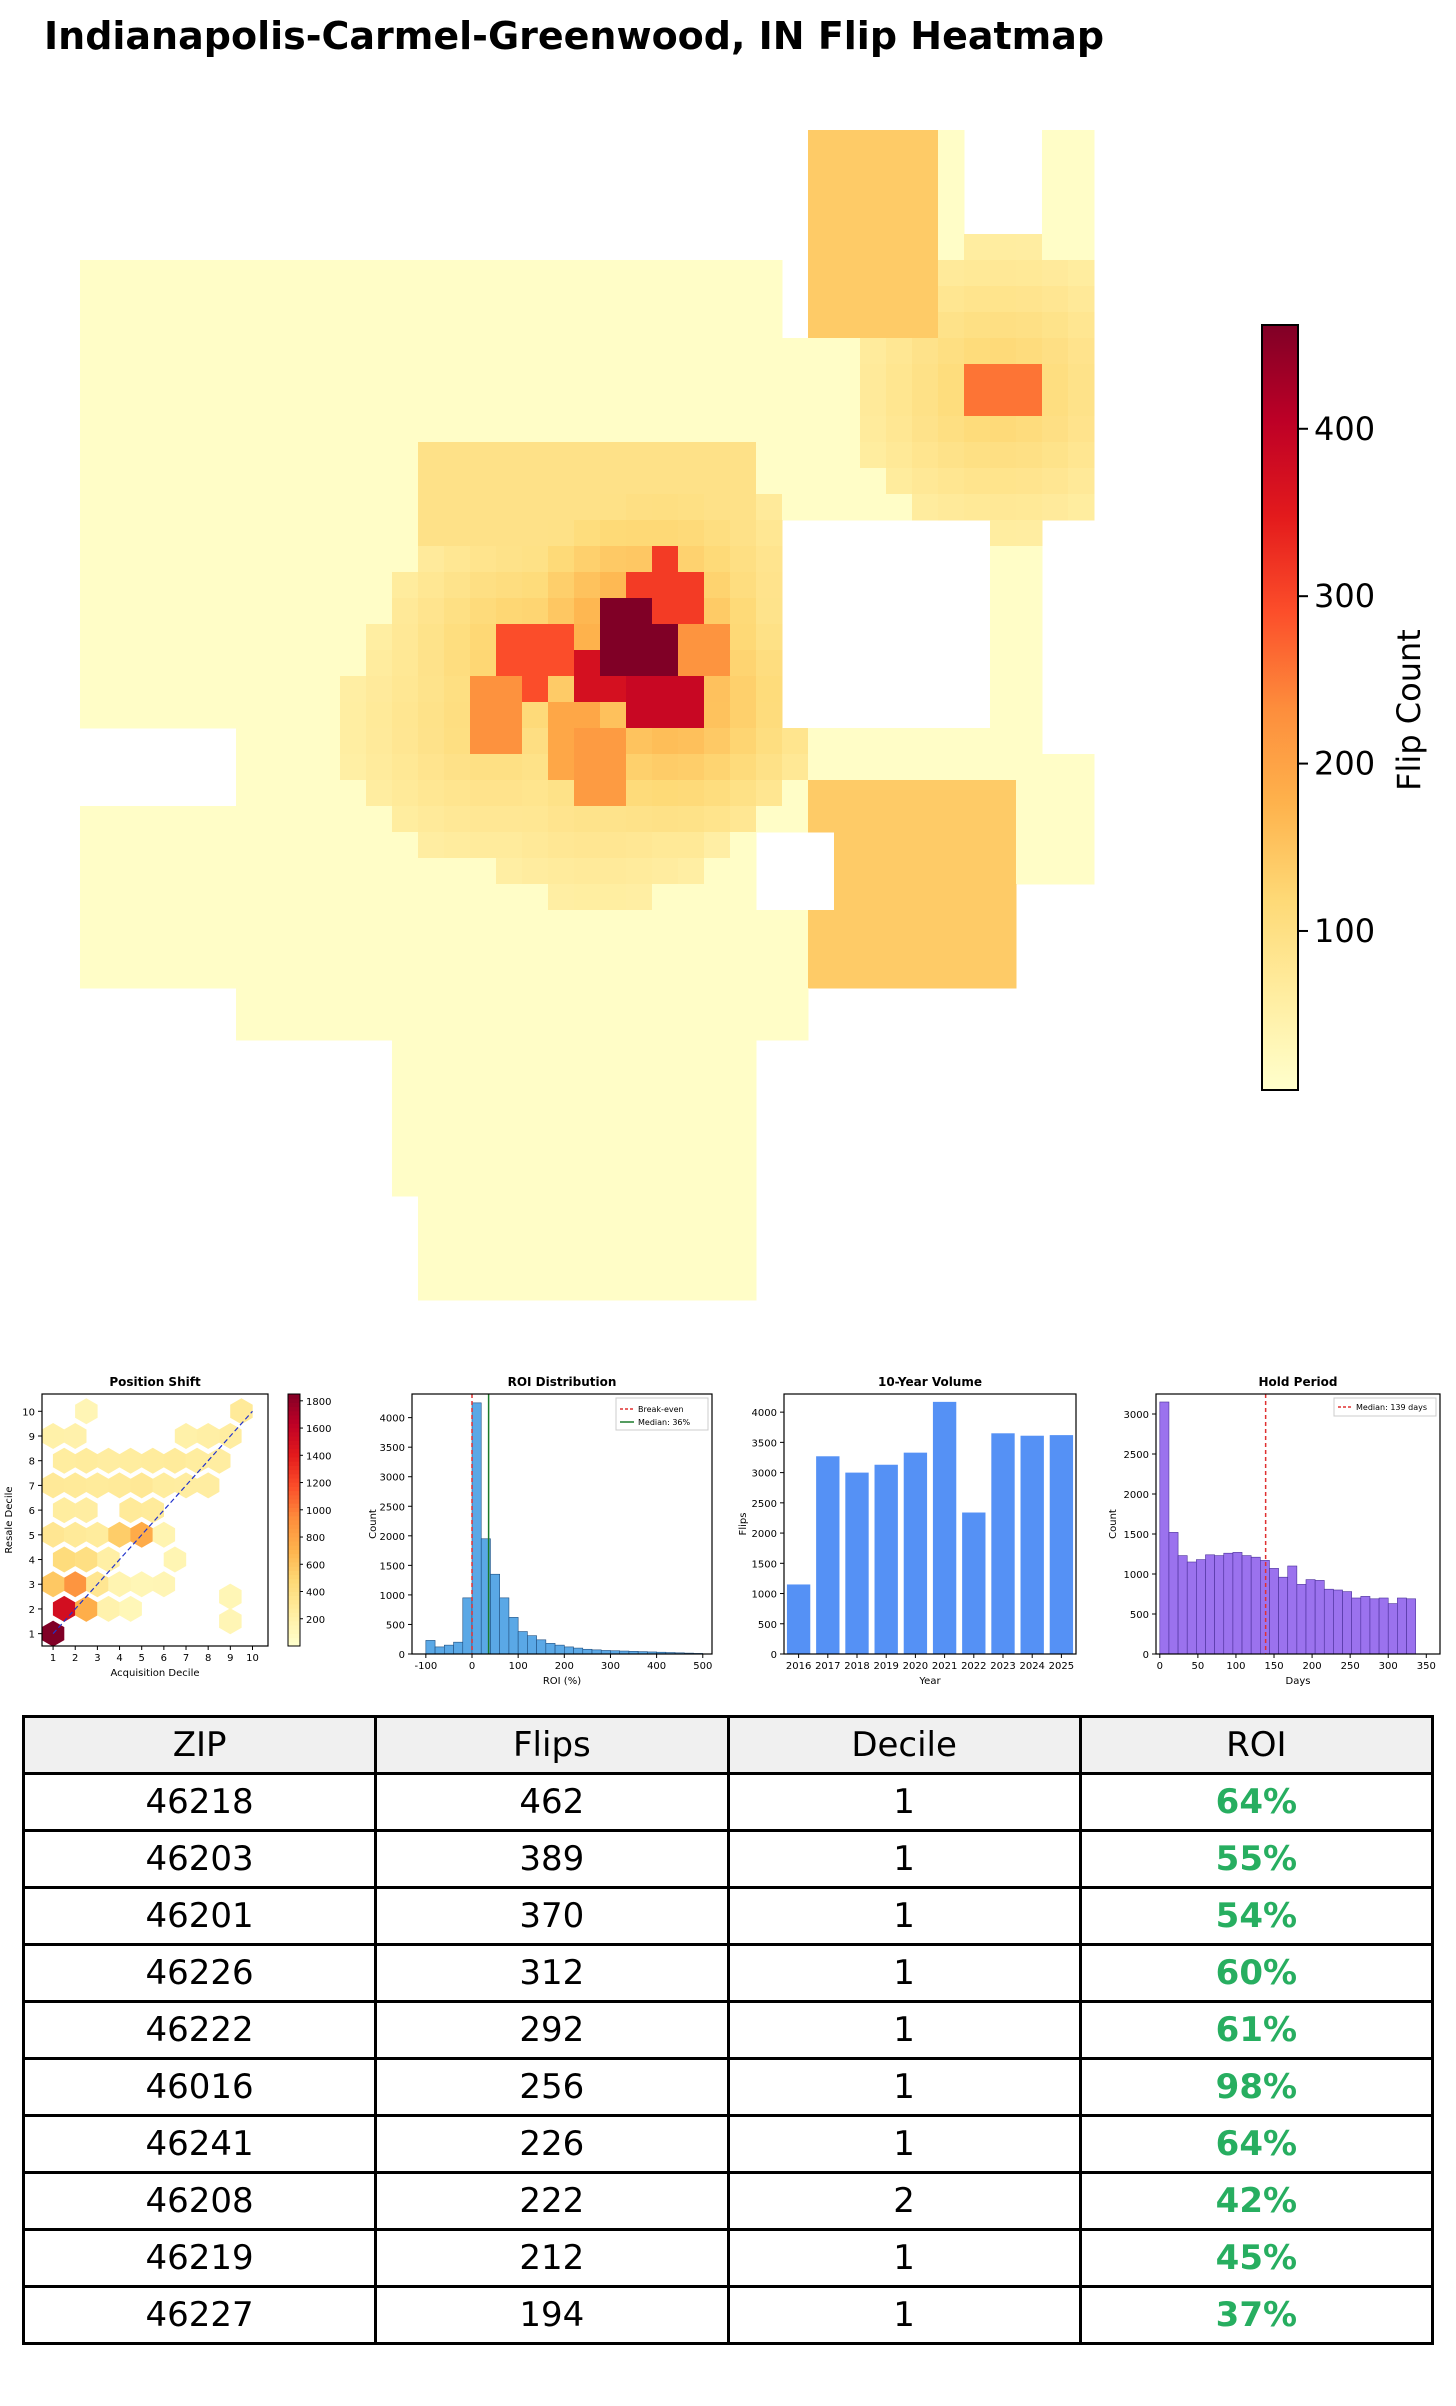 Image resolution: width=1456 pixels, height=2406 pixels. I want to click on chart-title: 10-Year Volume, so click(930, 1382).